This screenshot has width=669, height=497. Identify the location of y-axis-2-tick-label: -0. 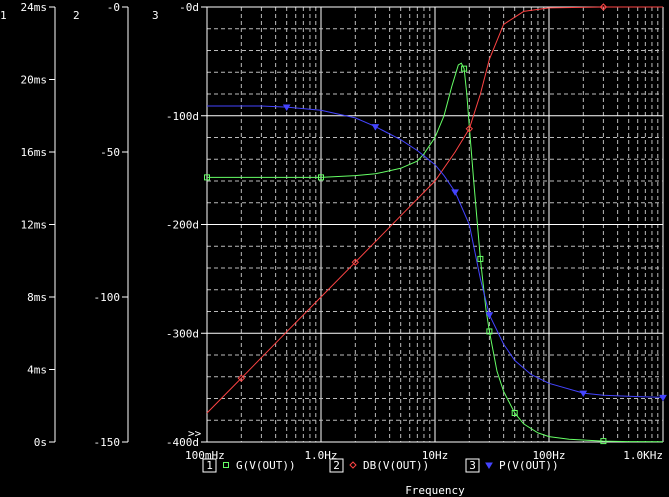
(113, 7).